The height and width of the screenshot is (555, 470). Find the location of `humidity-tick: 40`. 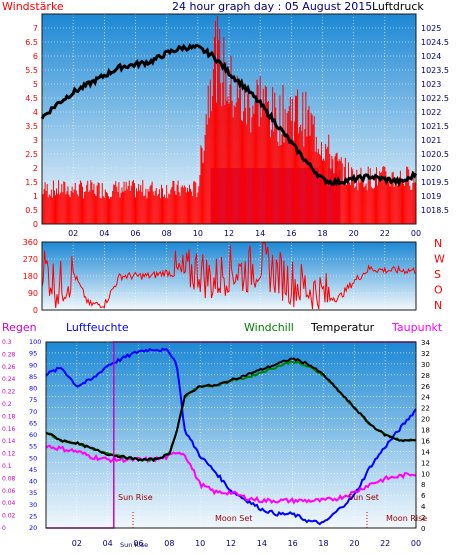

humidity-tick: 40 is located at coordinates (33, 482).